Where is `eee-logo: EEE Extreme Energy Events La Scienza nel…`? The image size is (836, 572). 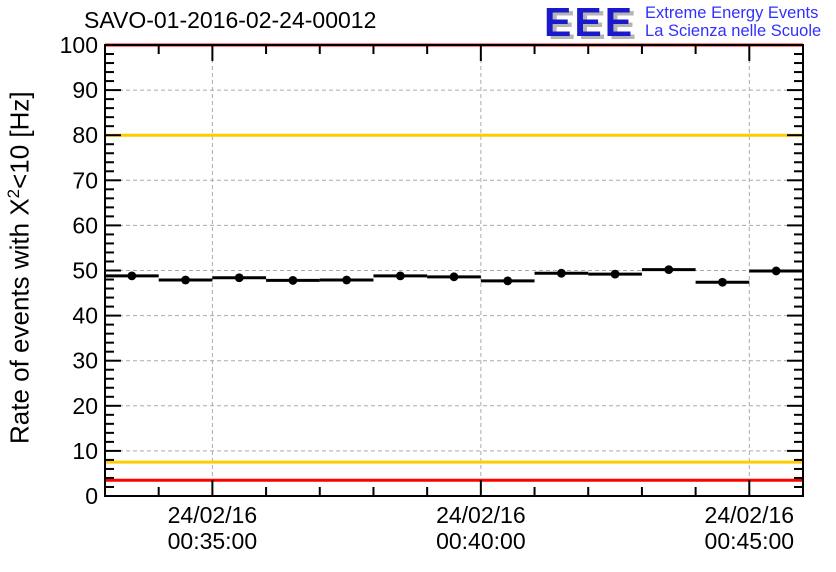 eee-logo: EEE Extreme Energy Events La Scienza nel… is located at coordinates (682, 22).